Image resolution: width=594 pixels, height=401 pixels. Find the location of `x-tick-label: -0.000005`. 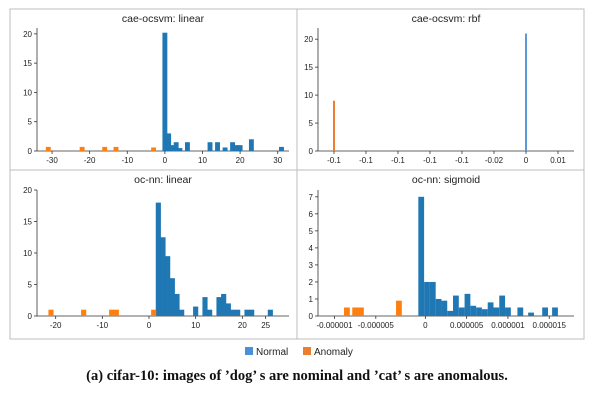

x-tick-label: -0.000005 is located at coordinates (376, 325).